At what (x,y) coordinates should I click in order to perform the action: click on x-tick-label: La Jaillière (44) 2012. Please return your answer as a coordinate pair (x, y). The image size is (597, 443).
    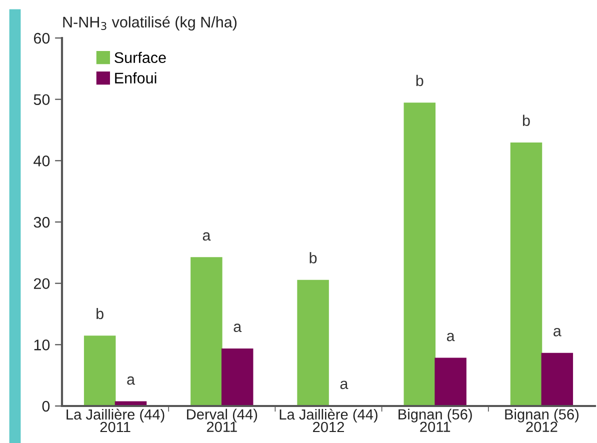
    Looking at the image, I should click on (329, 420).